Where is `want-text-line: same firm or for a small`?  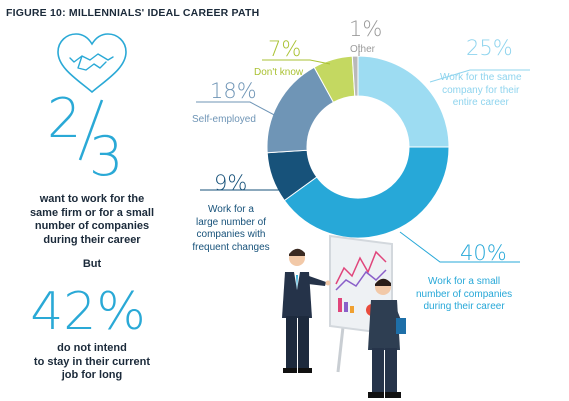 want-text-line: same firm or for a small is located at coordinates (92, 212).